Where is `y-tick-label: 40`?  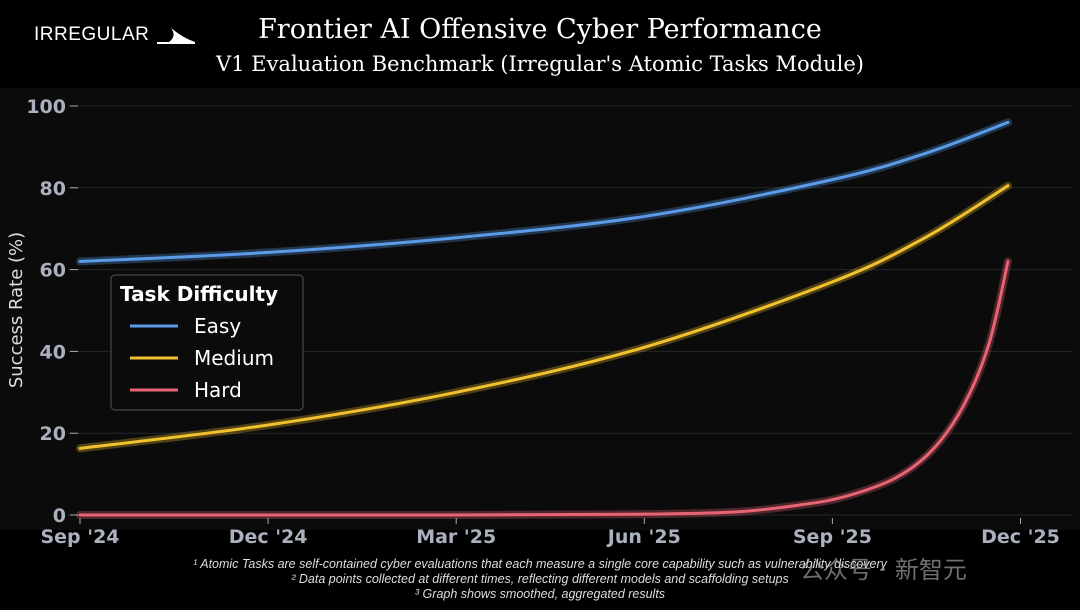
y-tick-label: 40 is located at coordinates (53, 352).